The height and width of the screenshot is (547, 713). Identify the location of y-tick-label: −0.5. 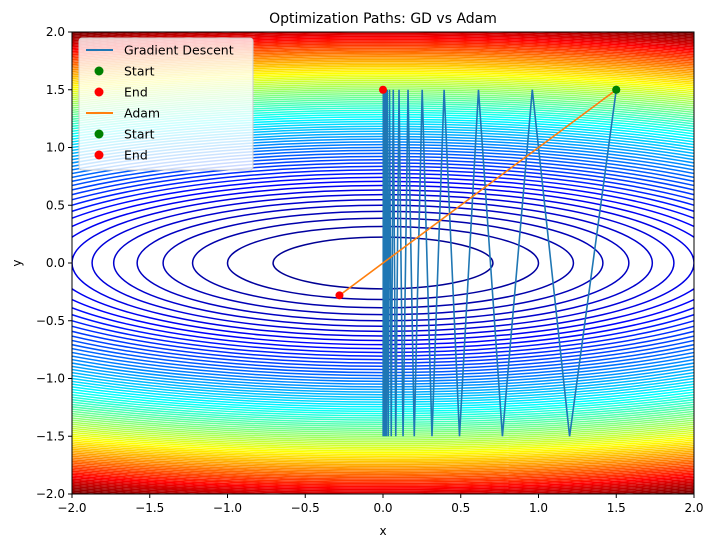
(50, 321).